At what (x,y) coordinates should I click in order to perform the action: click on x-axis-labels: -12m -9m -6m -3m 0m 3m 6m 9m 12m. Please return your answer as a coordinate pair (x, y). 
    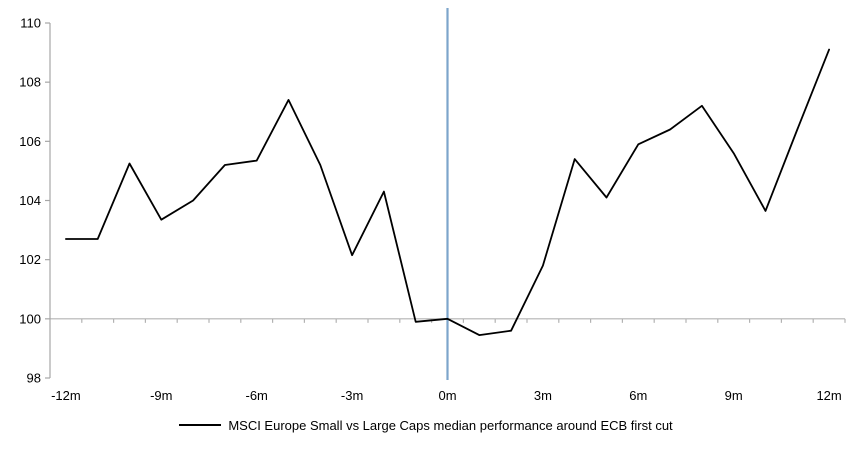
    Looking at the image, I should click on (446, 395).